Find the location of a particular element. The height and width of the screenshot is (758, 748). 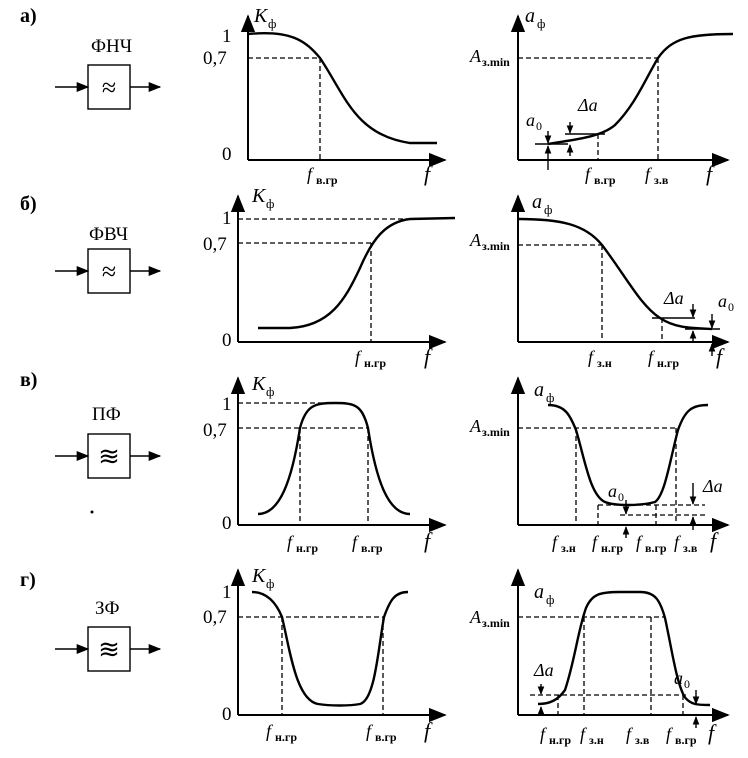

freq-label-2-sub: з.в is located at coordinates (642, 740).